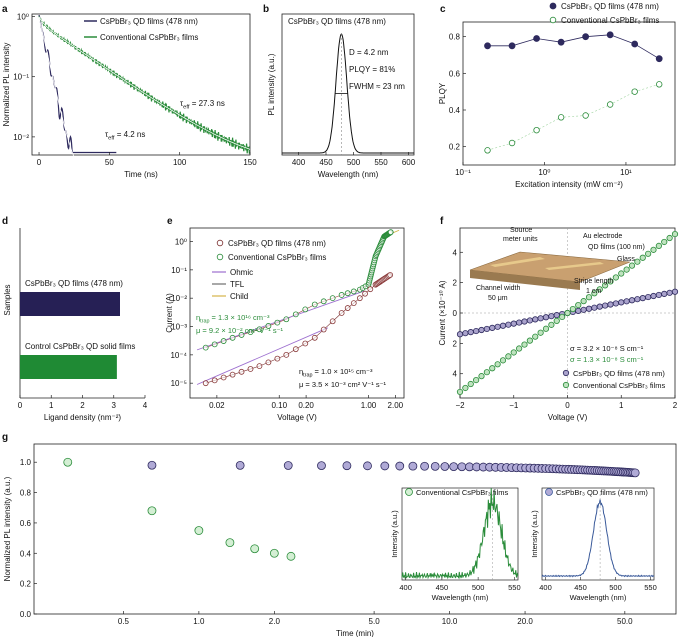 The width and height of the screenshot is (685, 637). Describe the element at coordinates (498, 288) in the screenshot. I see `inset-label: Channel width` at that location.